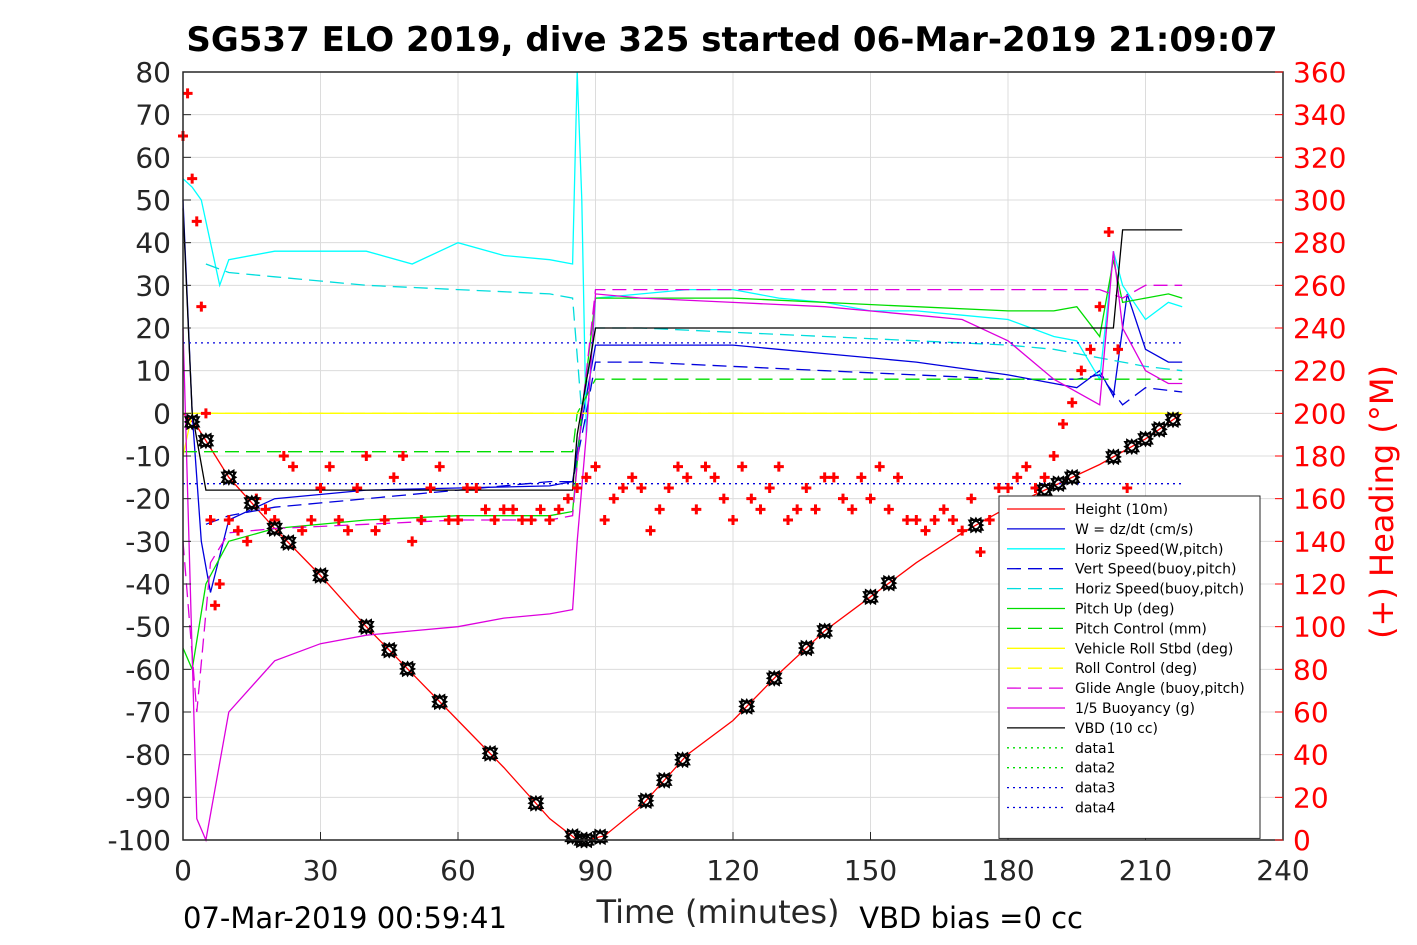 This screenshot has width=1417, height=945. Describe the element at coordinates (870, 870) in the screenshot. I see `x-tick-label: 150` at that location.